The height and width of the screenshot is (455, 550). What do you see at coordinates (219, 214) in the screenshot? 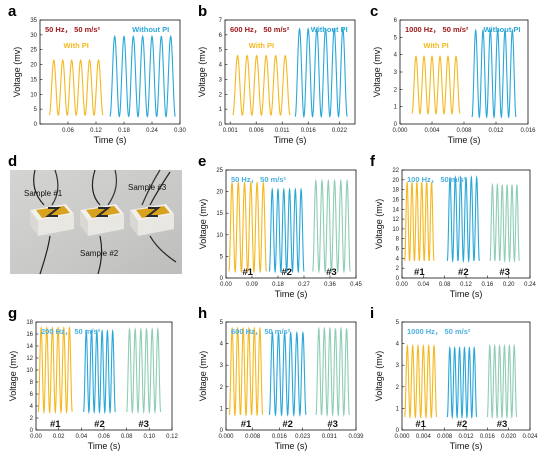
I see `y-tick-label: 15` at bounding box center [219, 214].